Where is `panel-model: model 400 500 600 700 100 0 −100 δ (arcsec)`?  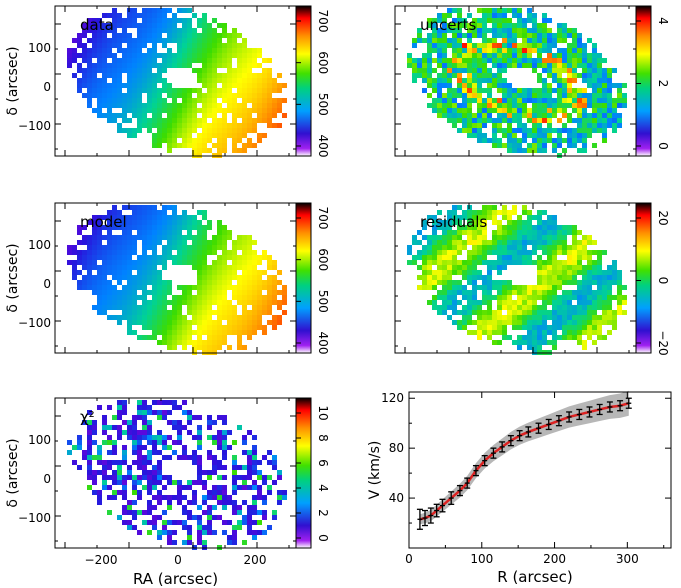 panel-model: model 400 500 600 700 100 0 −100 δ (arcsec) is located at coordinates (167, 278).